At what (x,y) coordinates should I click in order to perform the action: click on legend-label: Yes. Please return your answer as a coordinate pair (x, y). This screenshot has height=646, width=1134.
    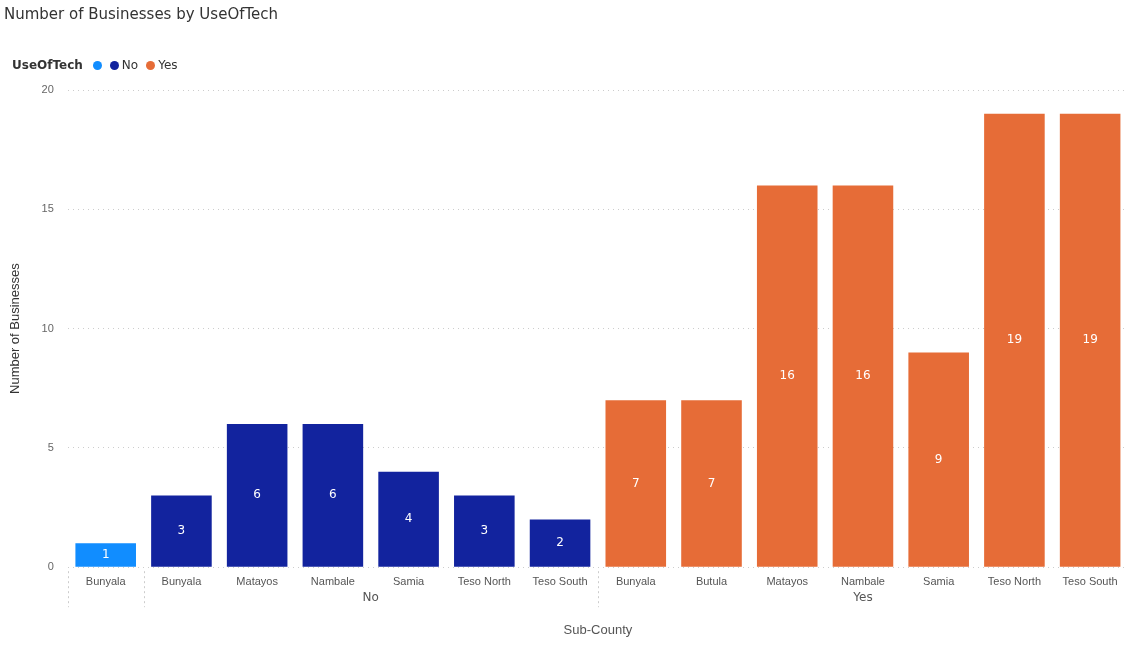
    Looking at the image, I should click on (168, 65).